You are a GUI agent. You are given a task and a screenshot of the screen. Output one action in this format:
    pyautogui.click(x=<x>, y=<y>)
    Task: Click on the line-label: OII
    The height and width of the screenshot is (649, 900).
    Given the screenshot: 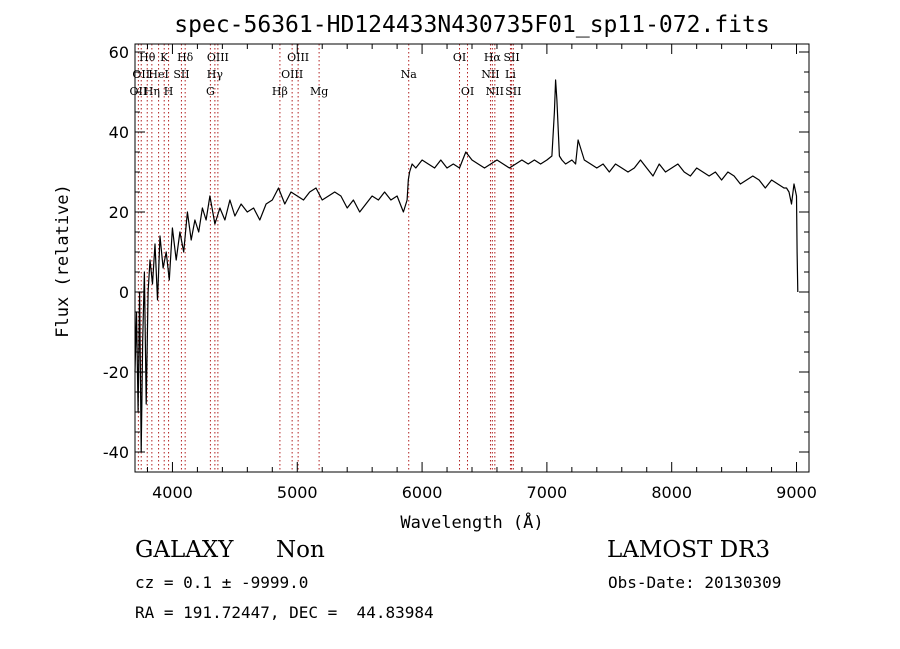 What is the action you would take?
    pyautogui.click(x=141, y=74)
    